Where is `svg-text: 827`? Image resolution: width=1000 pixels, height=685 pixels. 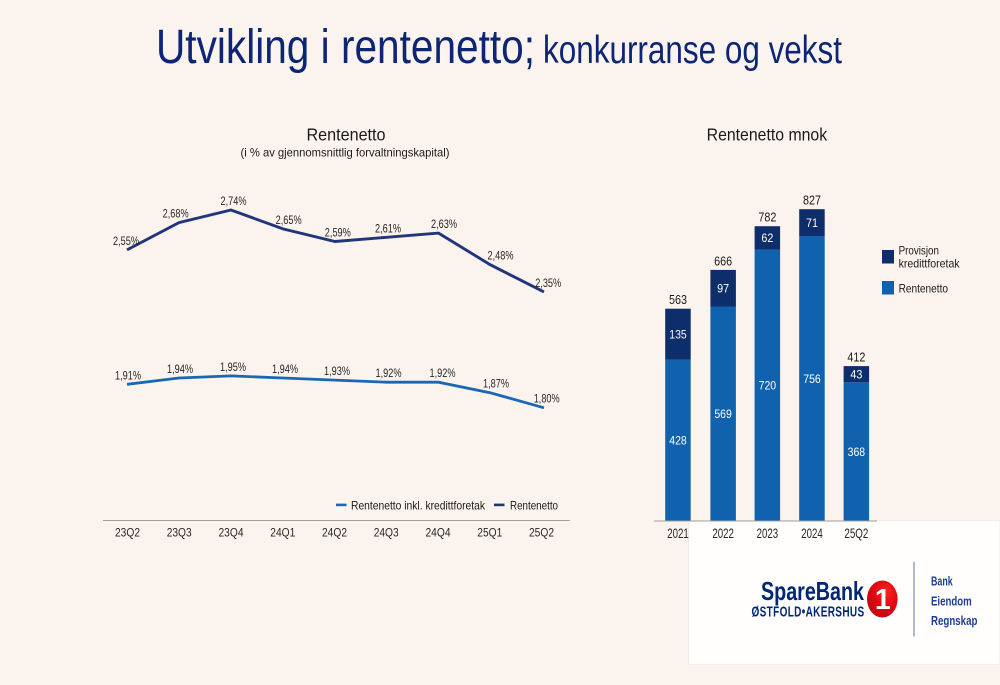 svg-text: 827 is located at coordinates (812, 201).